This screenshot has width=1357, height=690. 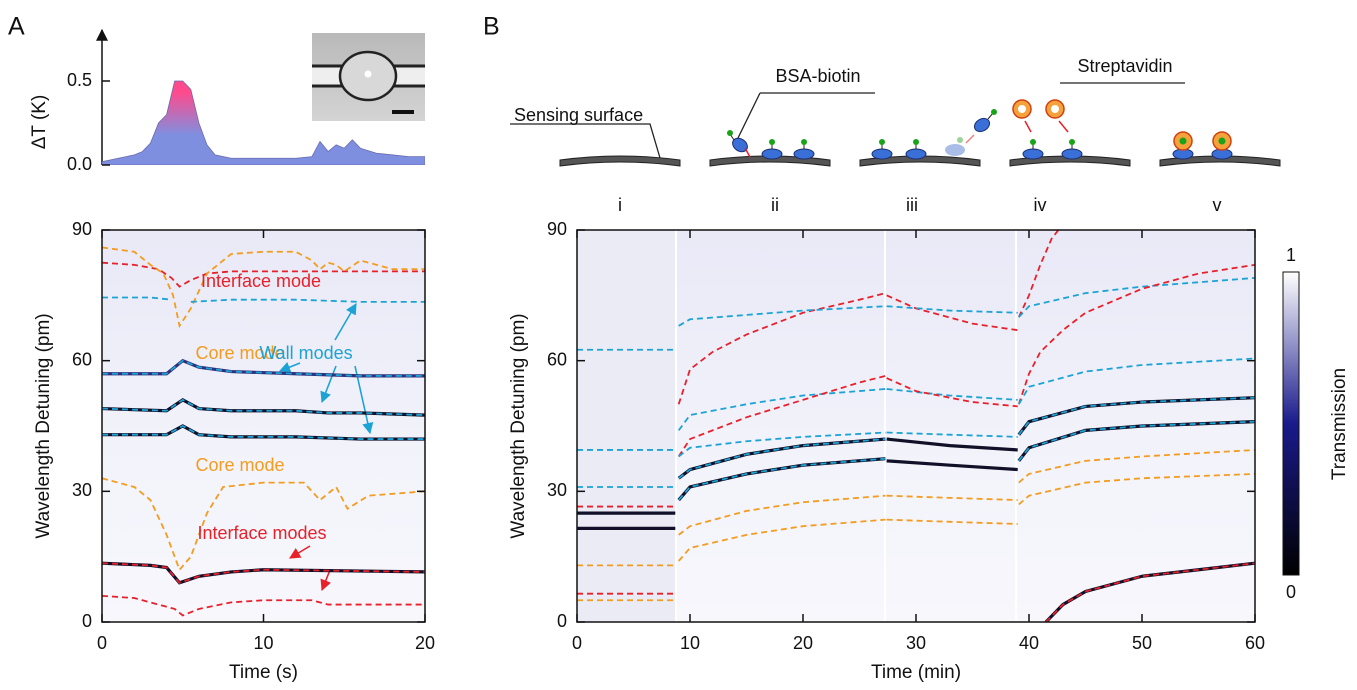 What do you see at coordinates (1040, 205) in the screenshot?
I see `stage-label: iv` at bounding box center [1040, 205].